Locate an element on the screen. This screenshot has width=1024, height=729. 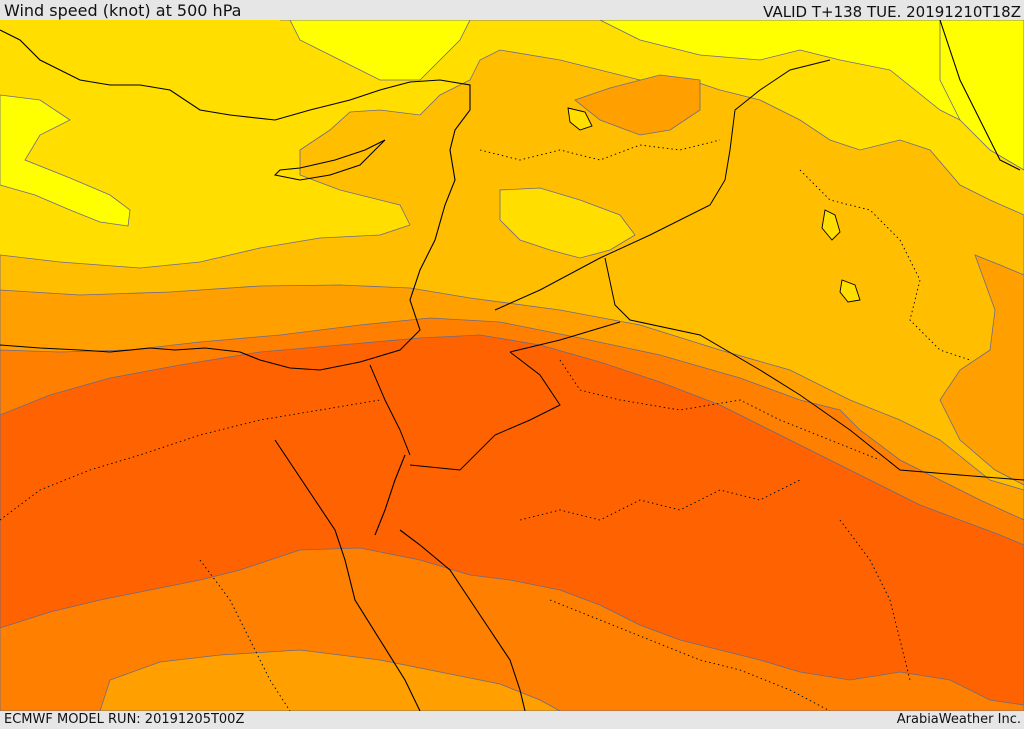
border-saudi-jordan-south is located at coordinates (515, 396).